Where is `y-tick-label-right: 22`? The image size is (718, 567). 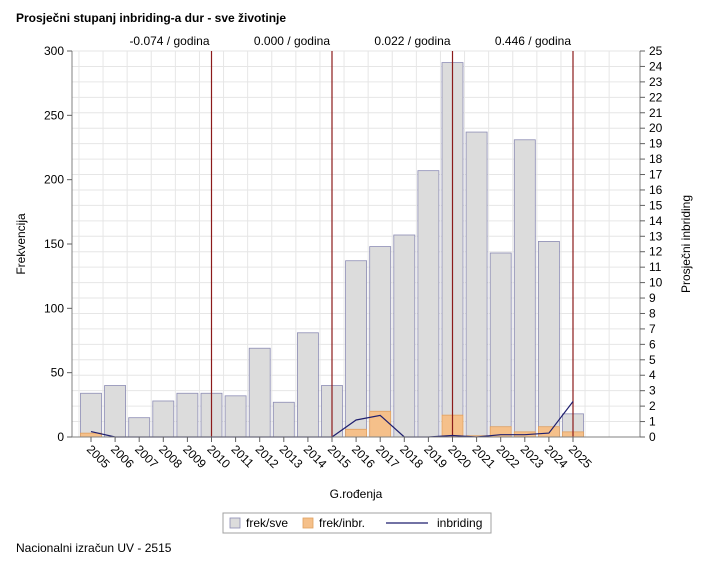 y-tick-label-right: 22 is located at coordinates (656, 97).